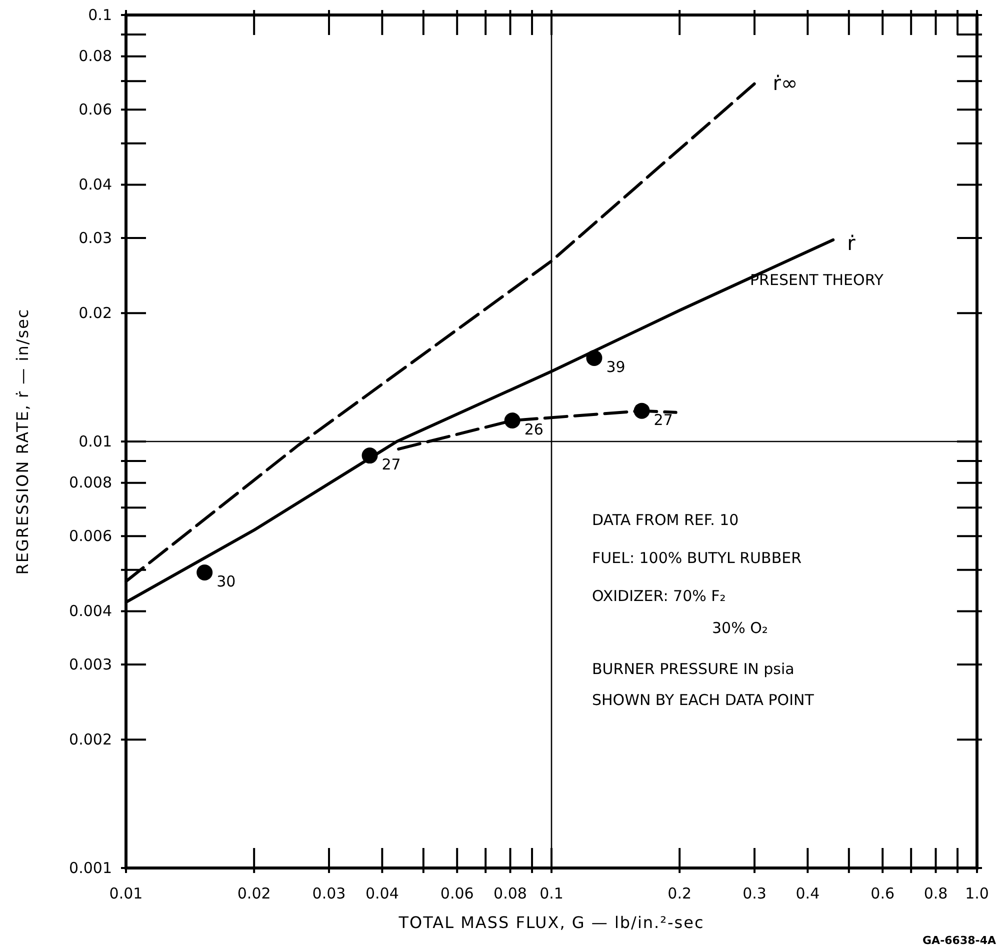 The width and height of the screenshot is (1000, 950). I want to click on x-tick-label: 0.2, so click(680, 893).